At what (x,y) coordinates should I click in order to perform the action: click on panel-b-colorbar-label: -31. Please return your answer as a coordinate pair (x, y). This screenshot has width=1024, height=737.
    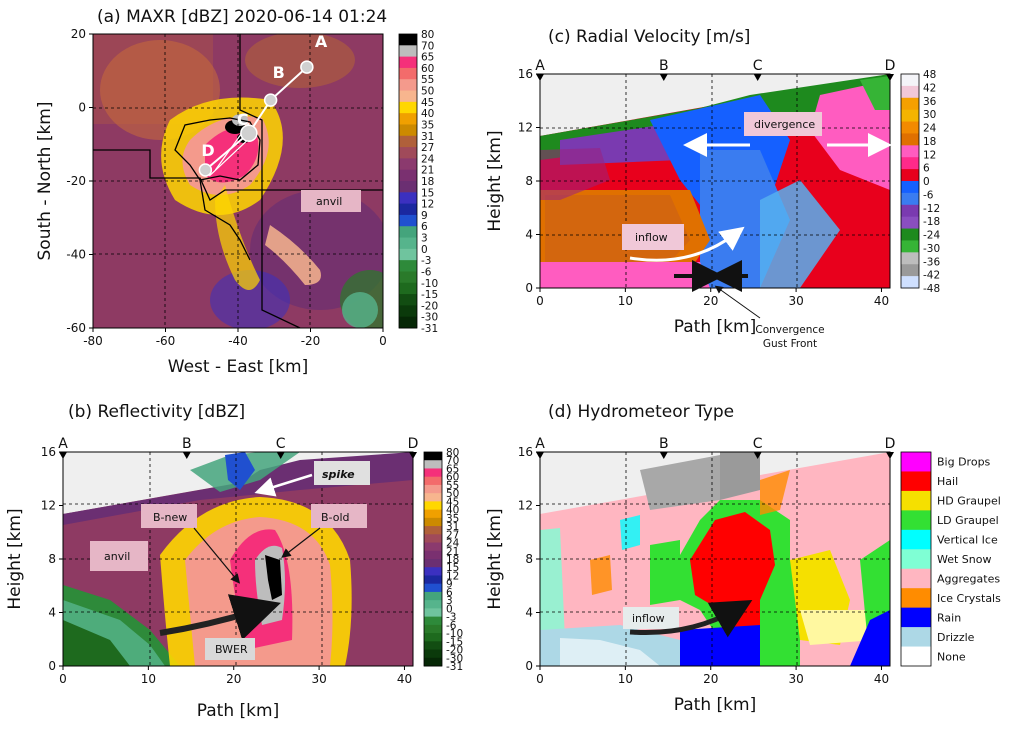
    Looking at the image, I should click on (454, 667).